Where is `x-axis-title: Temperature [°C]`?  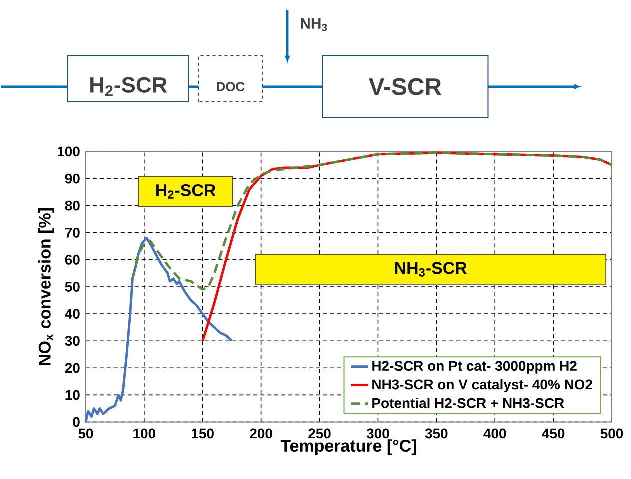
x-axis-title: Temperature [°C] is located at coordinates (348, 447).